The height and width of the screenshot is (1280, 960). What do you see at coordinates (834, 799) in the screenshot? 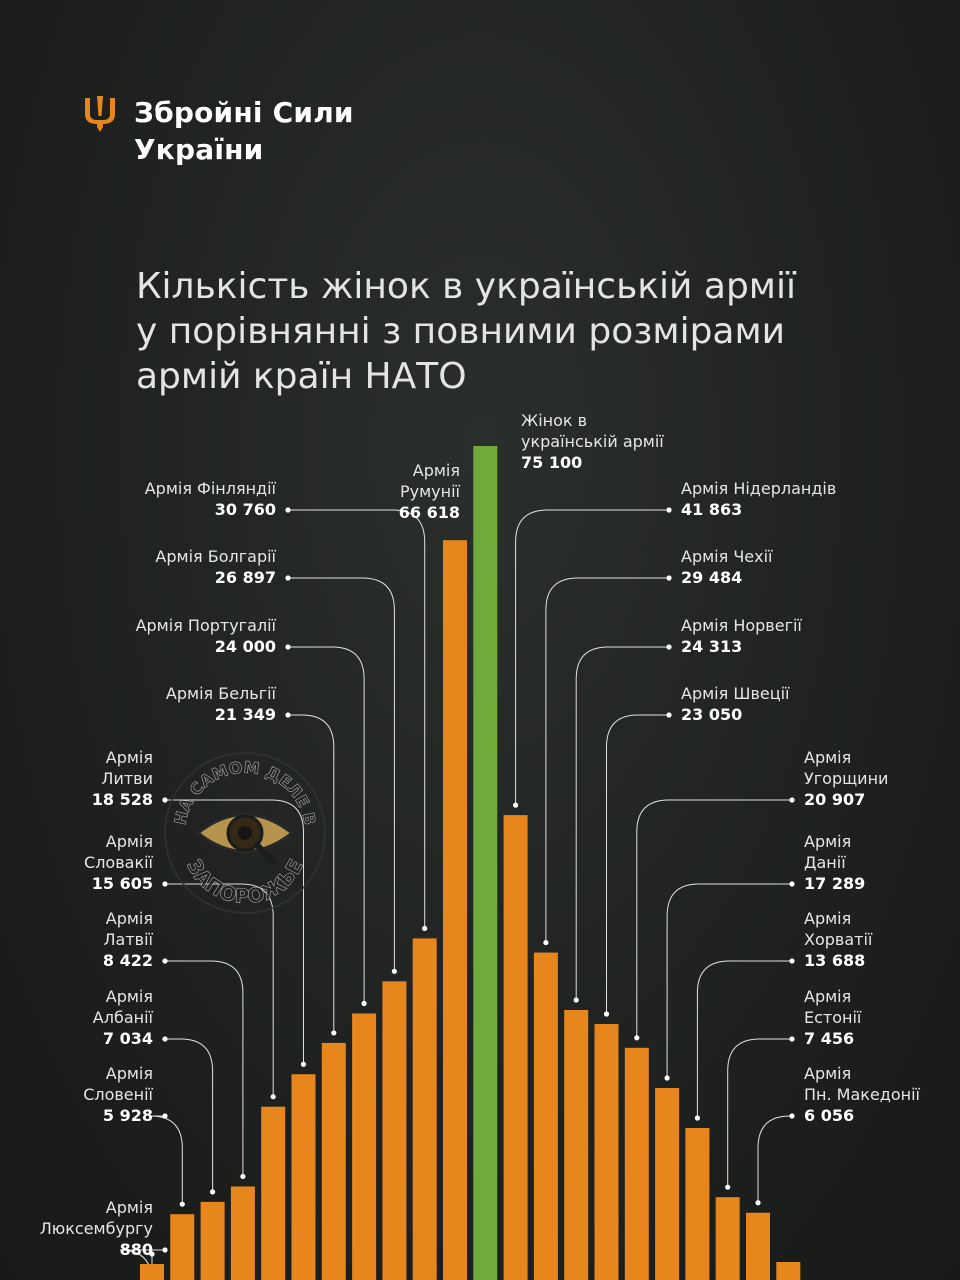
I see `value-label: 20 907` at bounding box center [834, 799].